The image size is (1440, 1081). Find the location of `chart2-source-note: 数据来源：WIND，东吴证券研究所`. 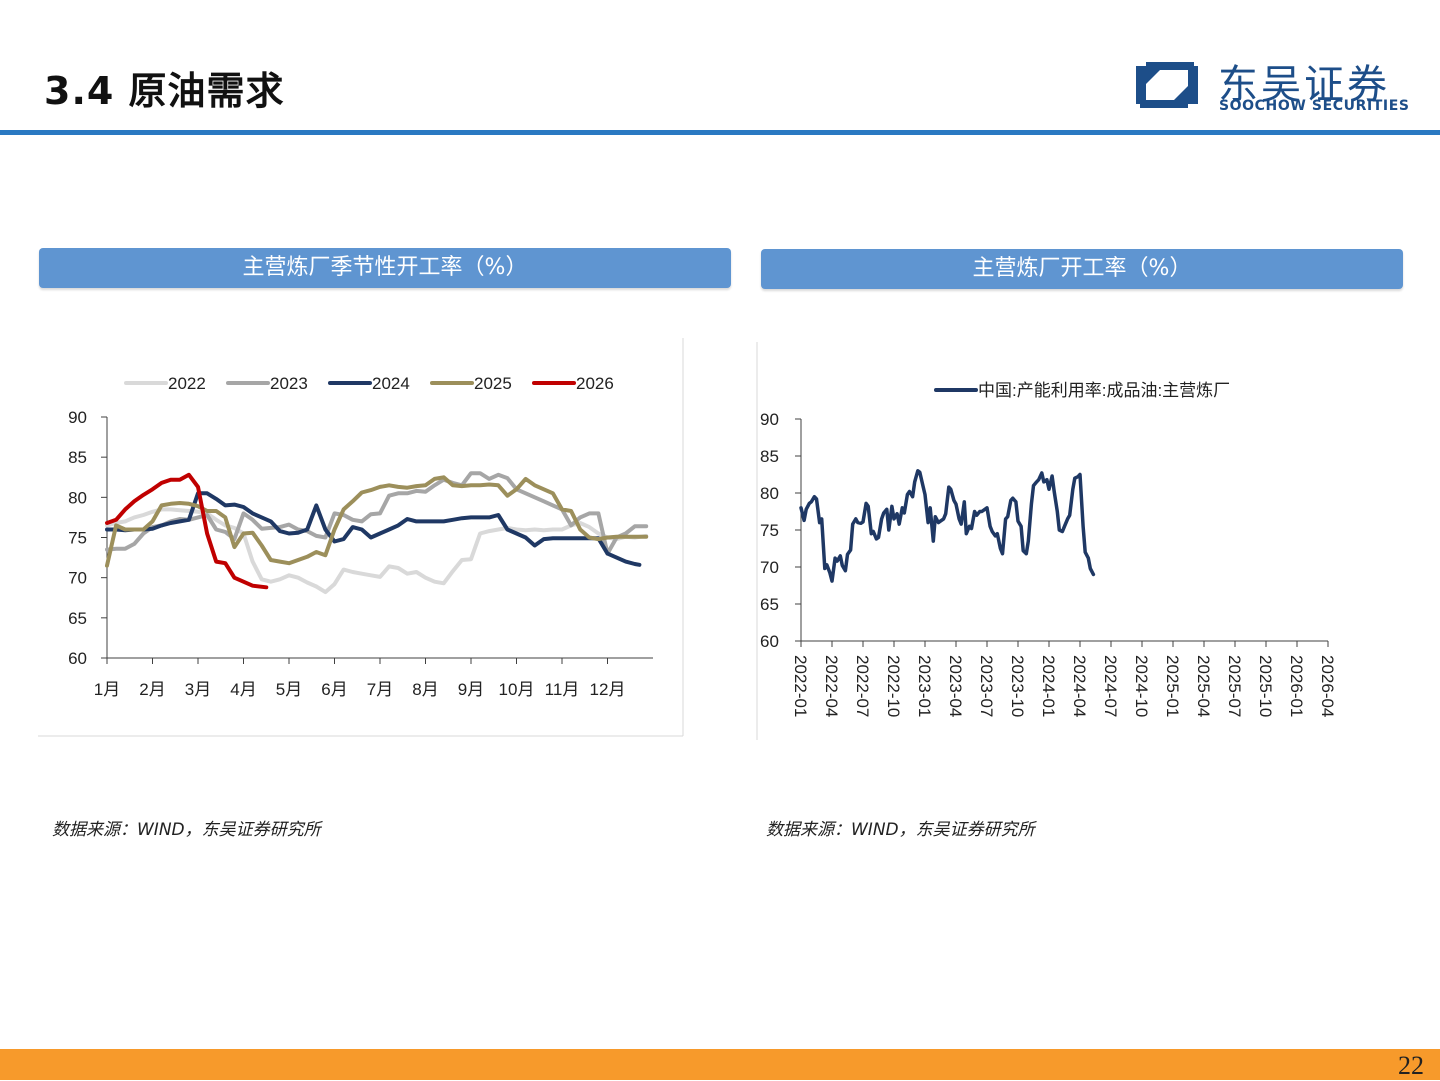

chart2-source-note: 数据来源：WIND，东吴证券研究所 is located at coordinates (900, 830).